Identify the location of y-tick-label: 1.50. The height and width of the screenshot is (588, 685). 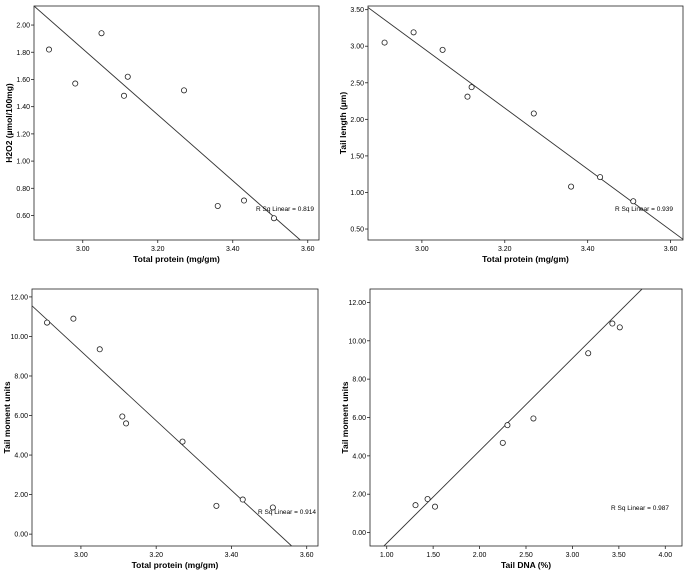
(357, 156).